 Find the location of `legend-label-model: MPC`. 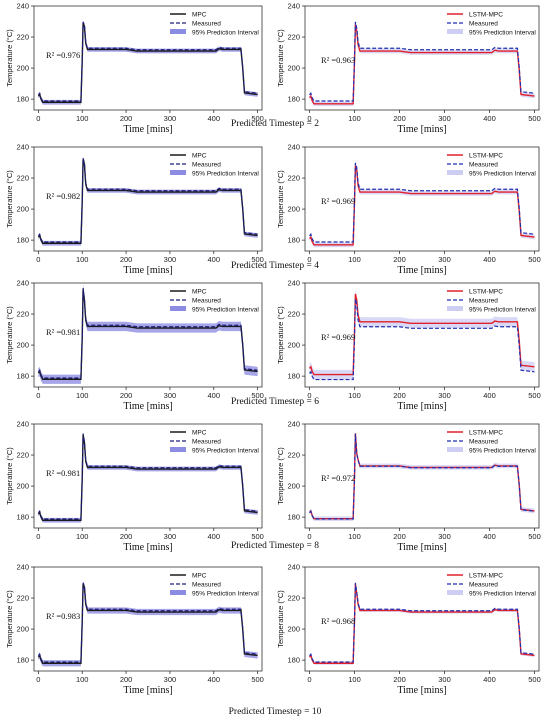

legend-label-model: MPC is located at coordinates (199, 15).